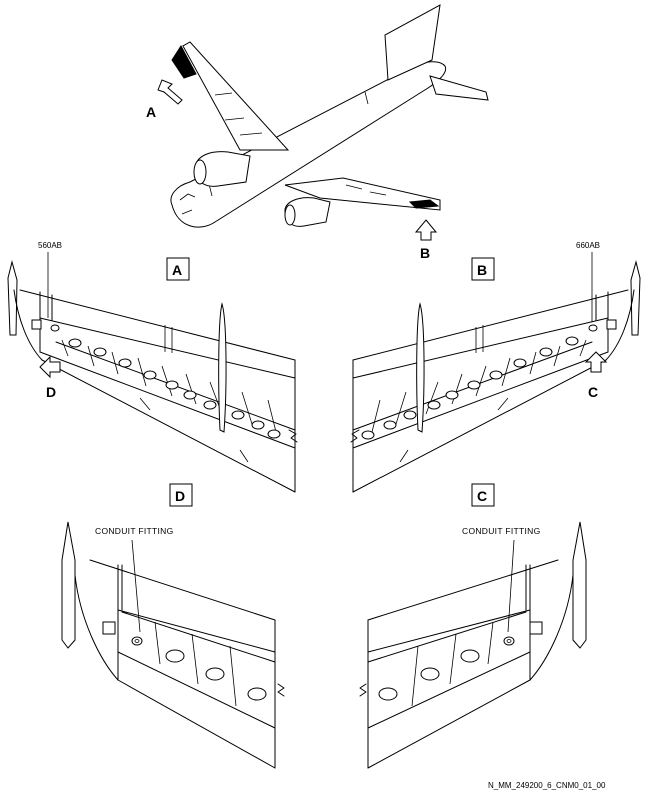  What do you see at coordinates (134, 531) in the screenshot?
I see `conduit-fitting-label-d: CONDUIT FITTING` at bounding box center [134, 531].